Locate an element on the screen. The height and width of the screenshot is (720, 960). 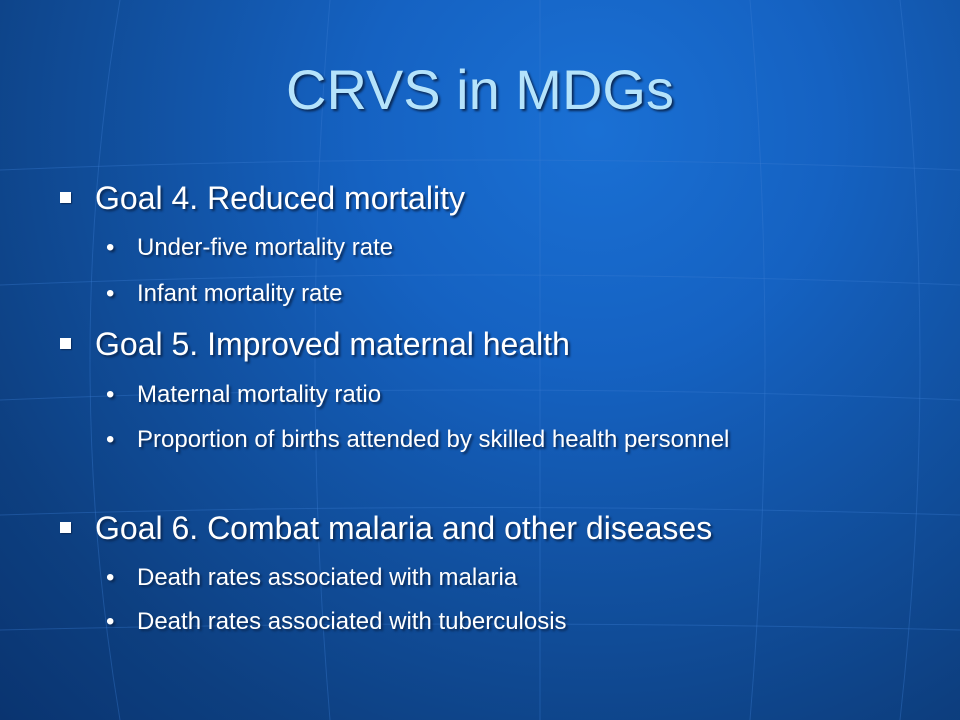
goal-5-item-1: • Maternal mortality ratio is located at coordinates (466, 395).